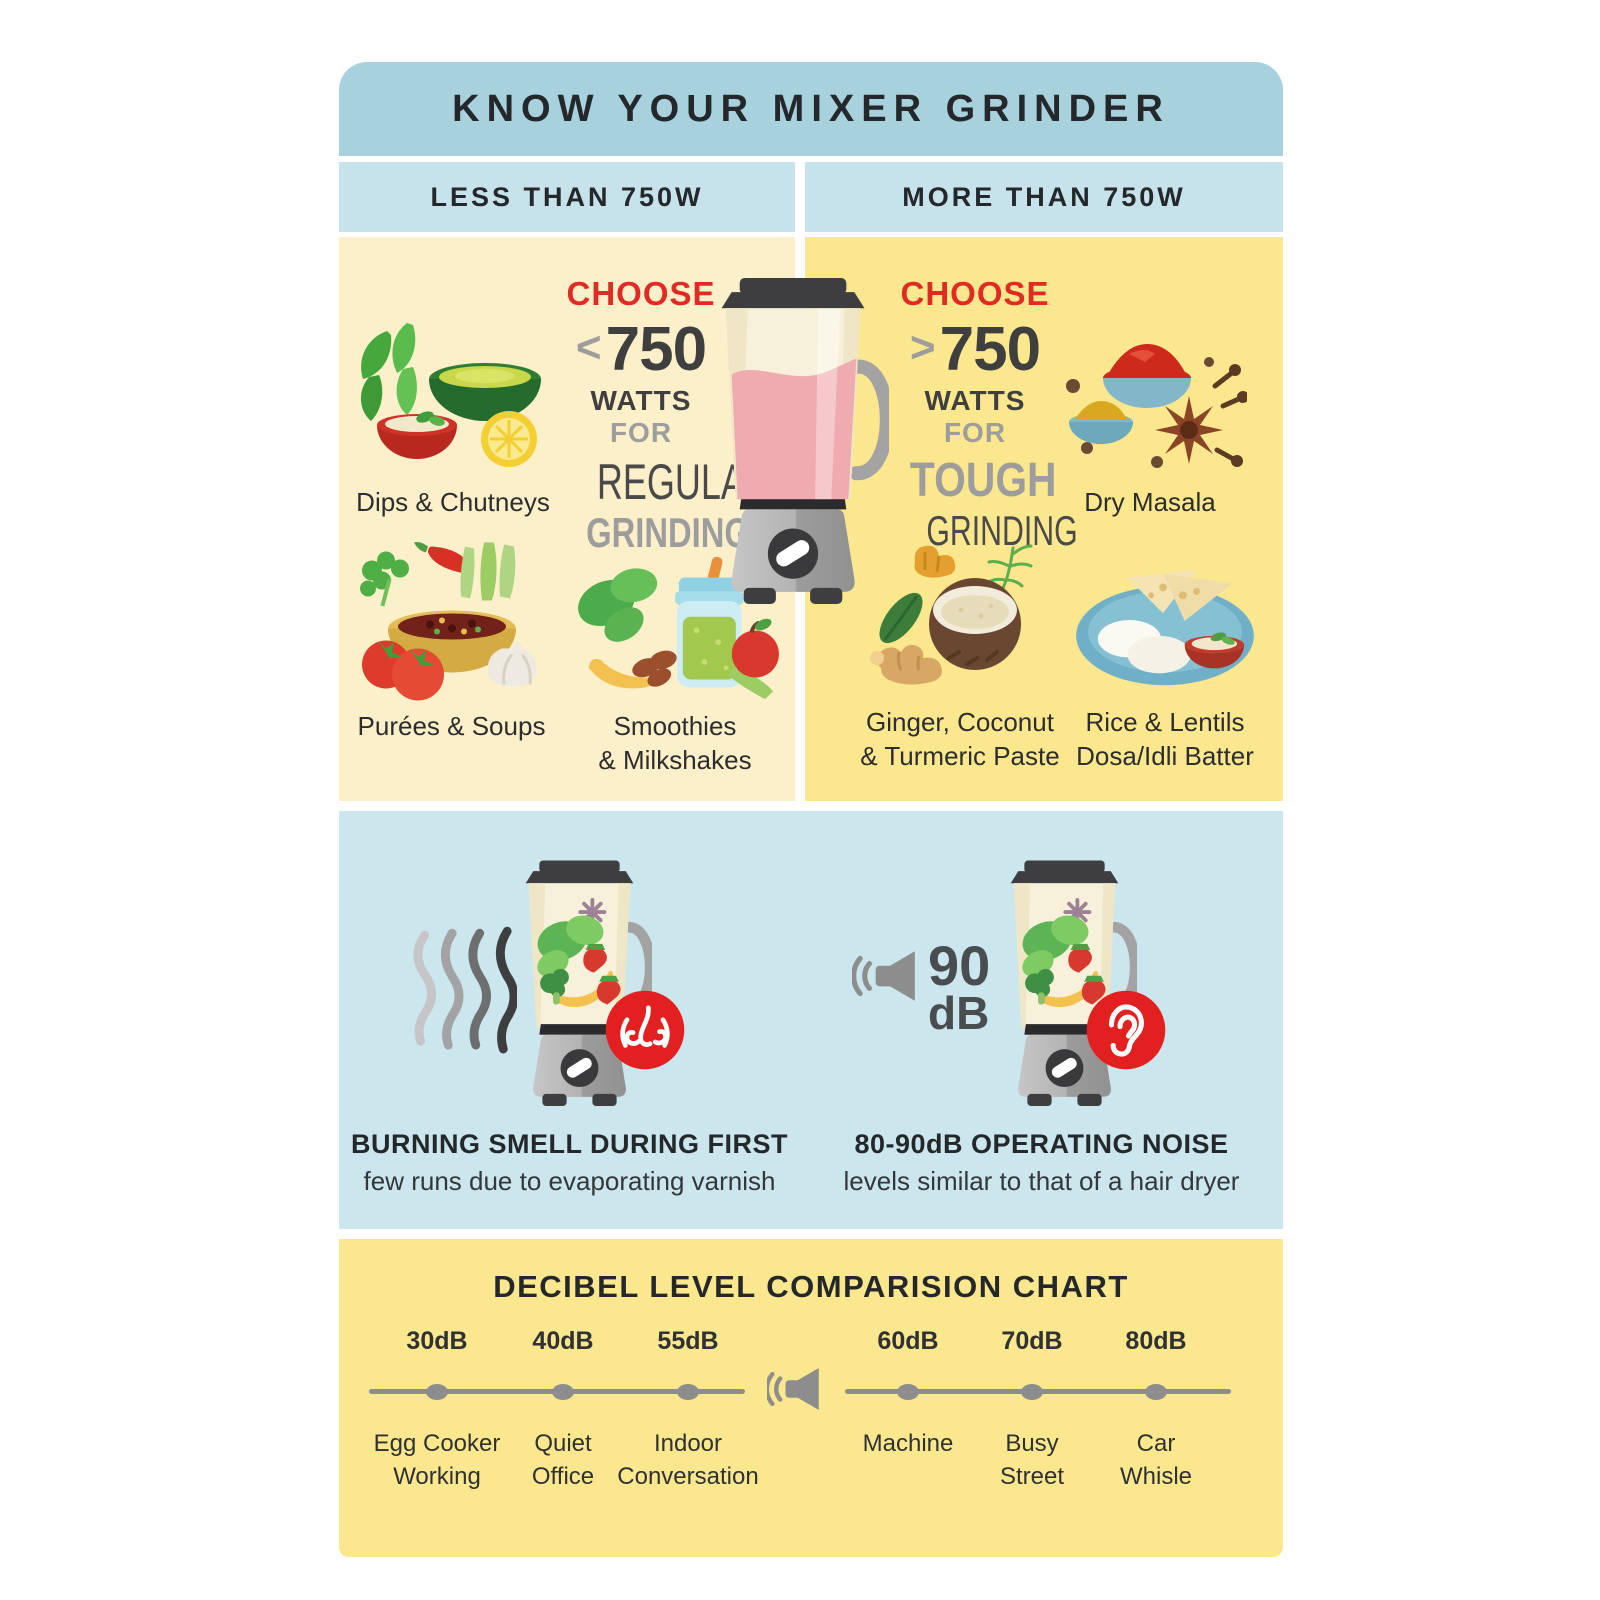  I want to click on smoothies-milkshakes-illustration, so click(678, 628).